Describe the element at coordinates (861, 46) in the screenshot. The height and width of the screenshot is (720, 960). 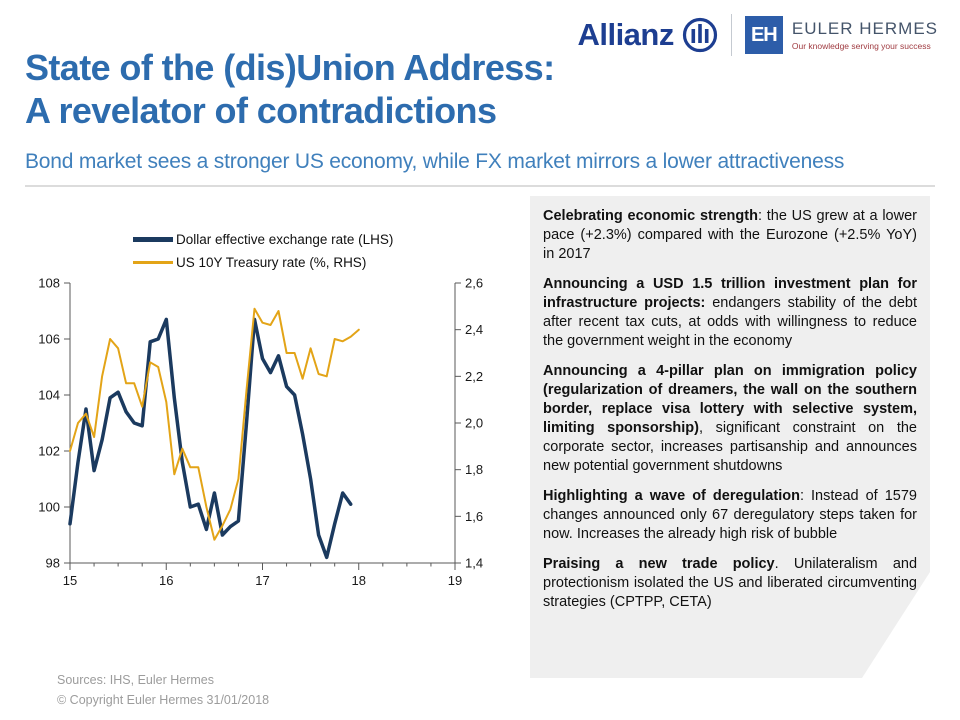
I see `eh-tagline: Our knowledge serving your success` at that location.